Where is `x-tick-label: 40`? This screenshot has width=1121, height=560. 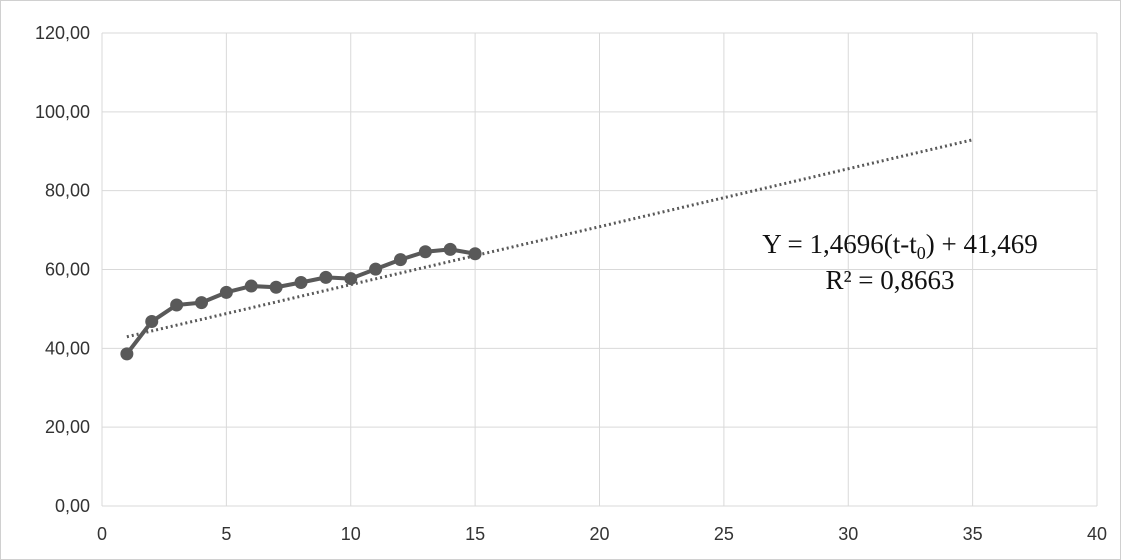 x-tick-label: 40 is located at coordinates (1097, 534).